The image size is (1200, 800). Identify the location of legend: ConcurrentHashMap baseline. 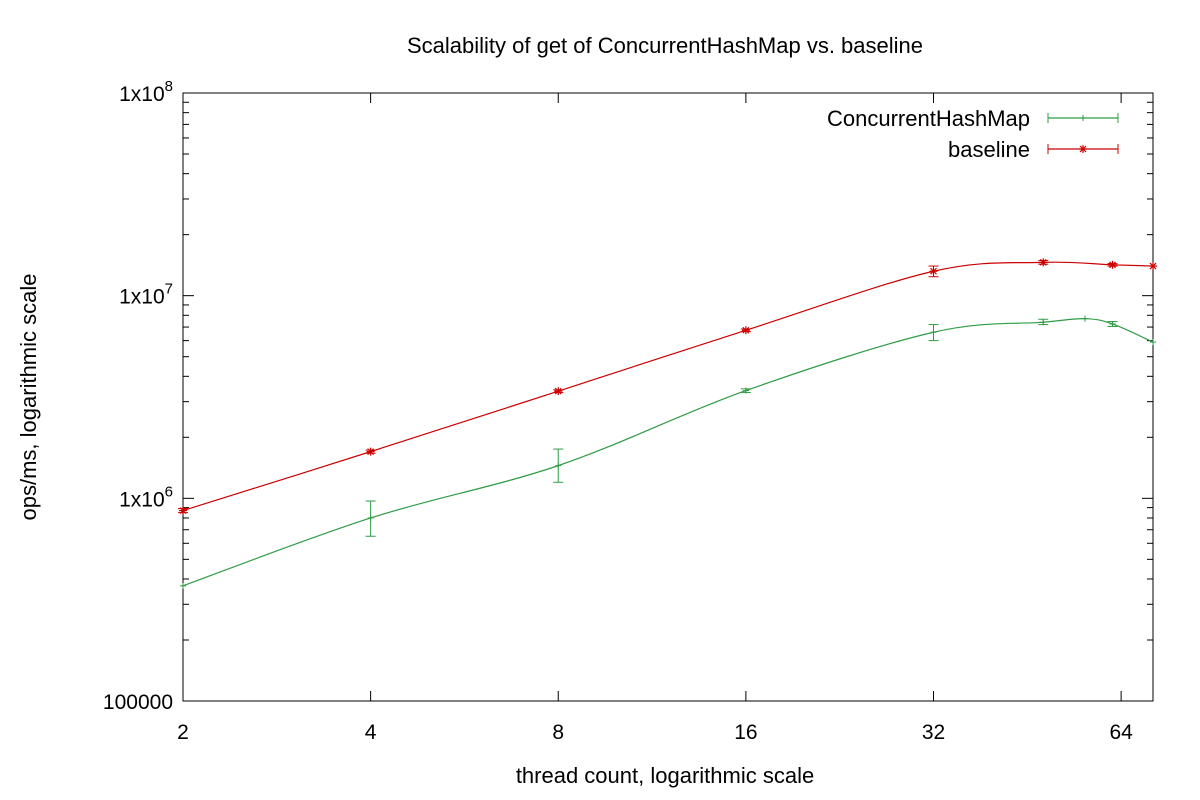
(973, 134).